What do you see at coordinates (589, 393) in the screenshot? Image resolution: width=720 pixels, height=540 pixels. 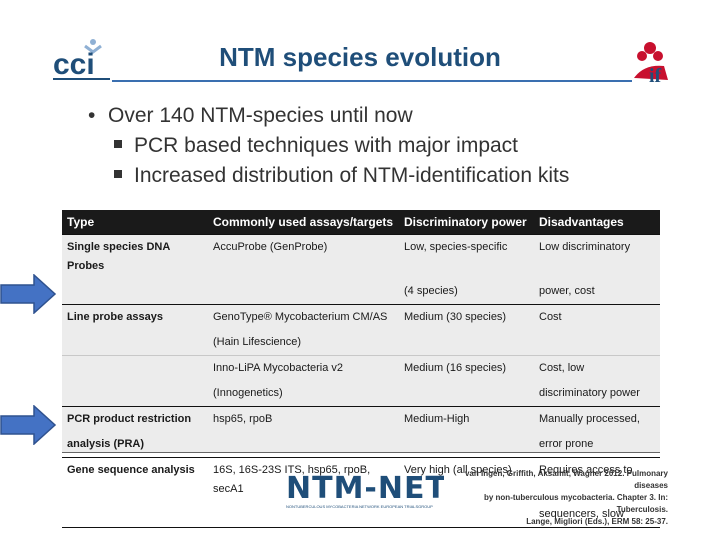 I see `disadvantage-cell: discriminatory power` at bounding box center [589, 393].